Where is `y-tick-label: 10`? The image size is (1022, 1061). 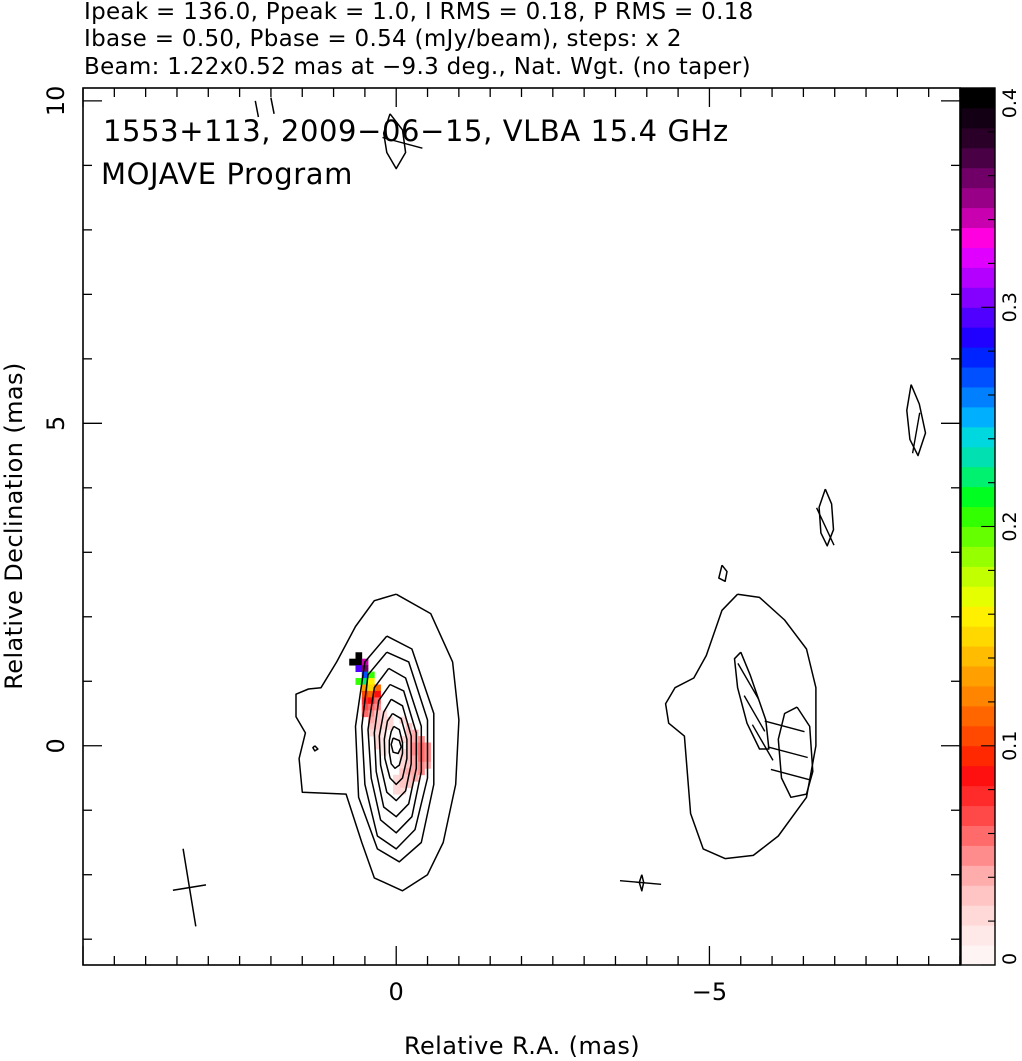
y-tick-label: 10 is located at coordinates (56, 101).